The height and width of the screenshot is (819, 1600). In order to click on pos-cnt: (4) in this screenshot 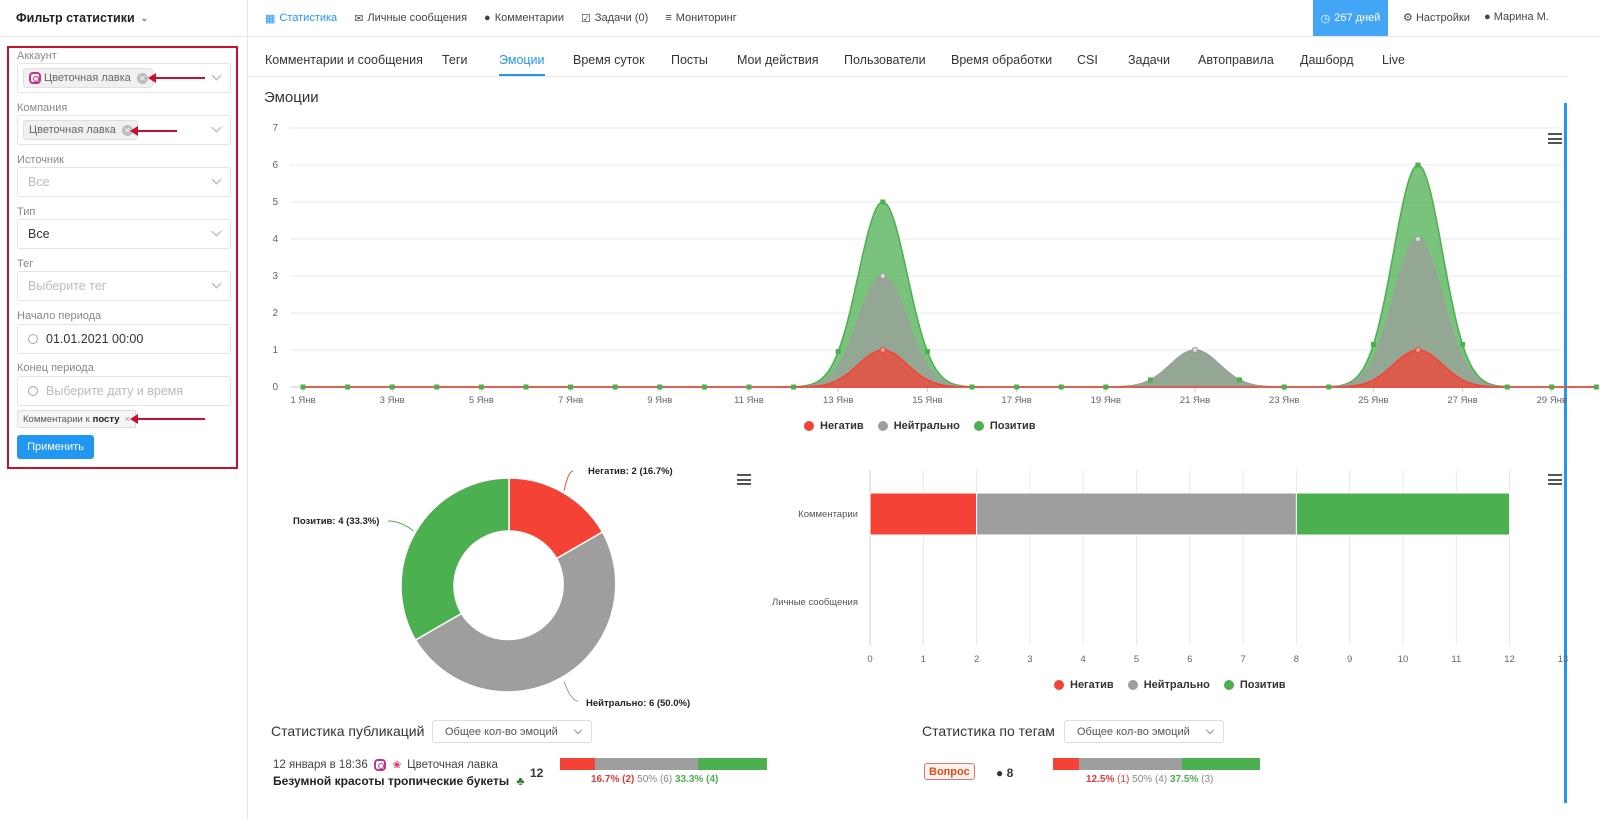, I will do `click(712, 779)`.